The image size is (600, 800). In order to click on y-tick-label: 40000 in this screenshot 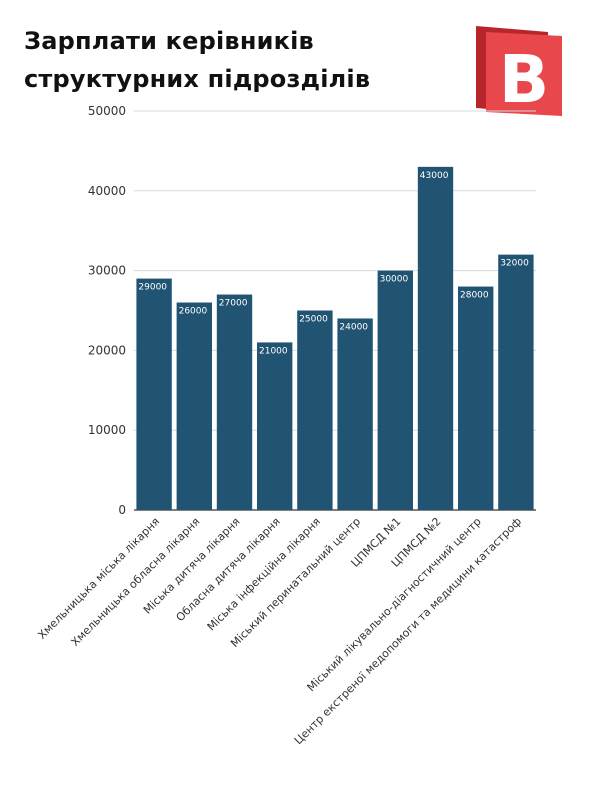, I will do `click(107, 191)`.